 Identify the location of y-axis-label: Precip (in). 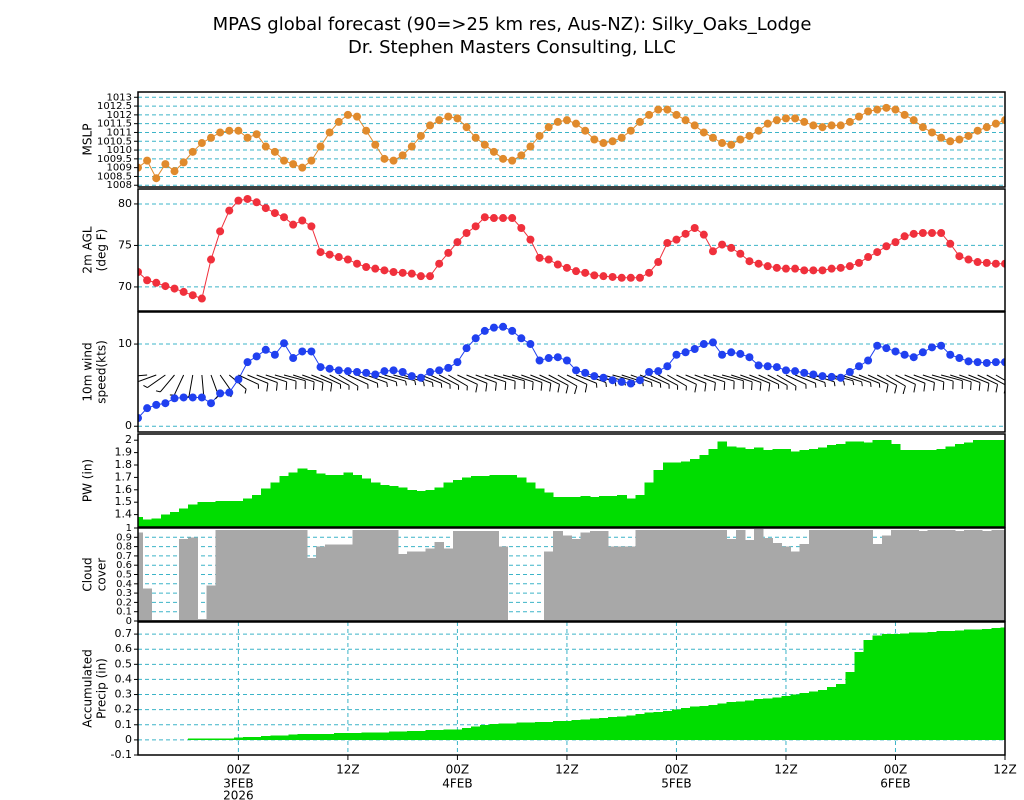
(102, 688).